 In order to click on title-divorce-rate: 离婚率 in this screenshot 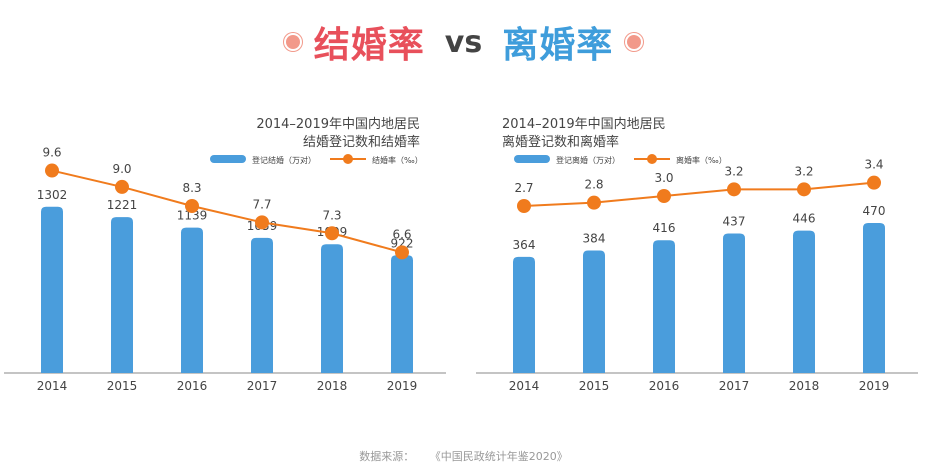, I will do `click(558, 45)`.